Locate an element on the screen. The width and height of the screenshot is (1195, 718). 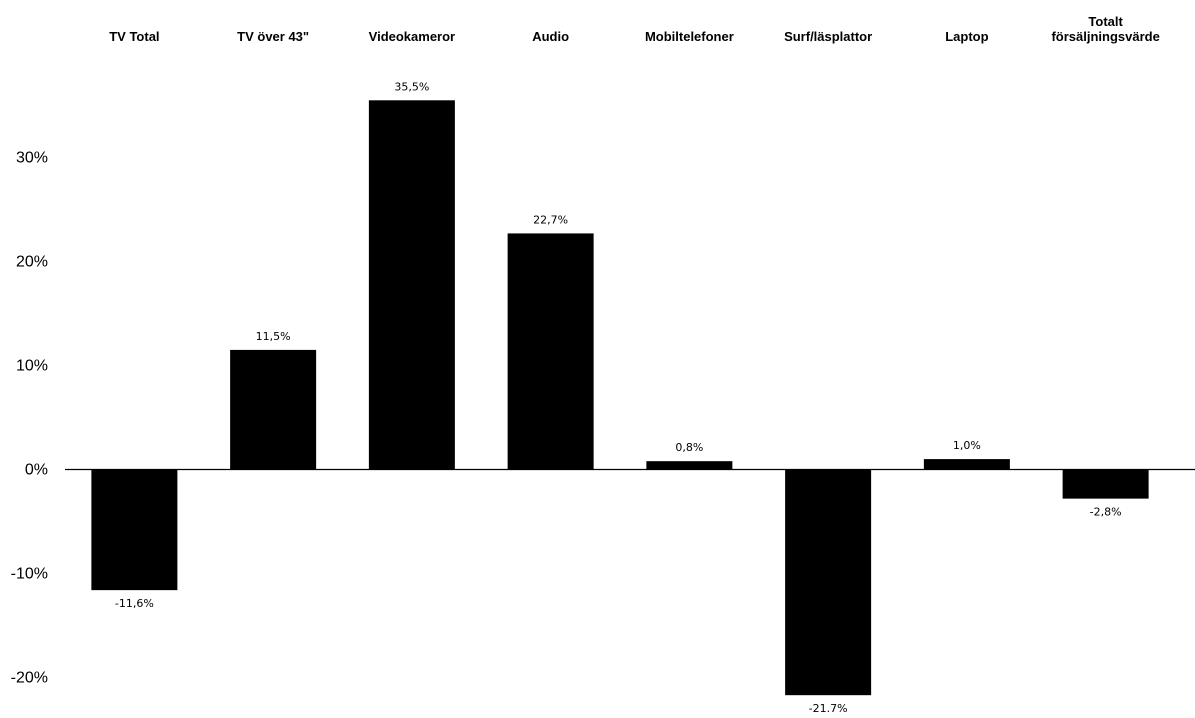
category-label: Videokameror is located at coordinates (412, 36).